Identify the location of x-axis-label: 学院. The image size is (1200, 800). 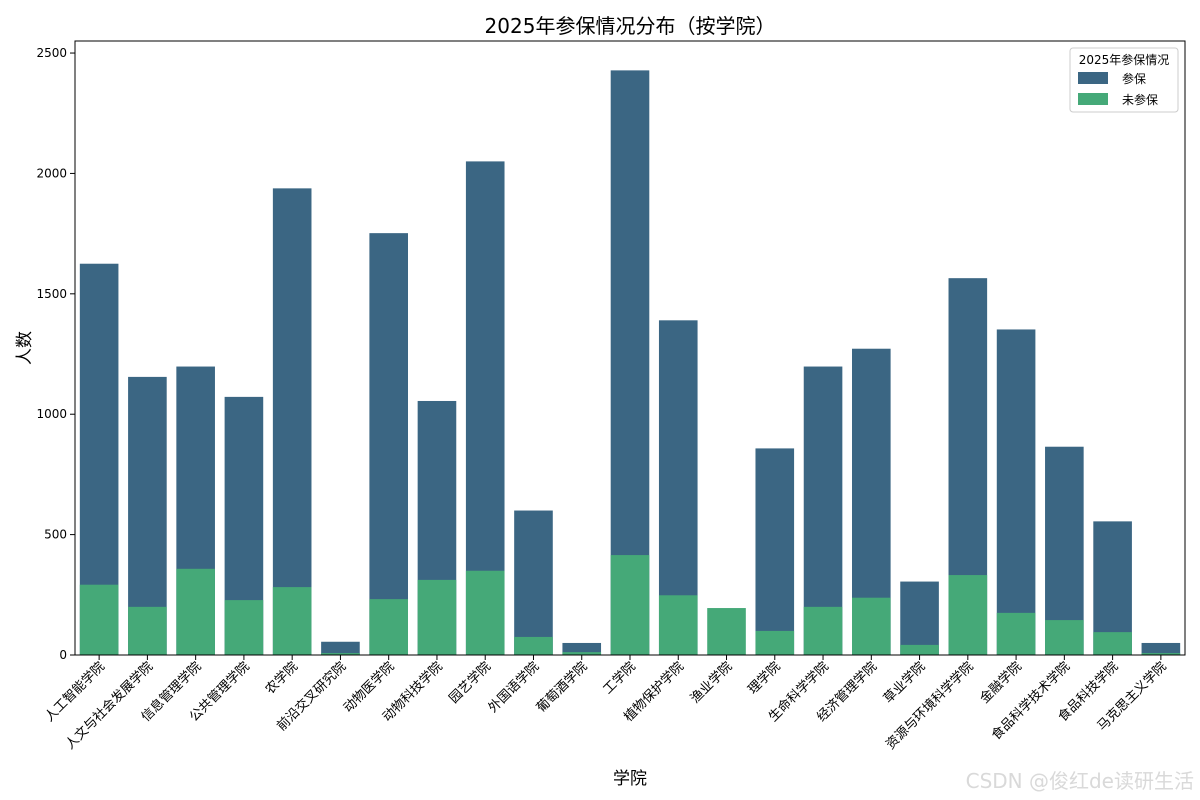
(630, 779).